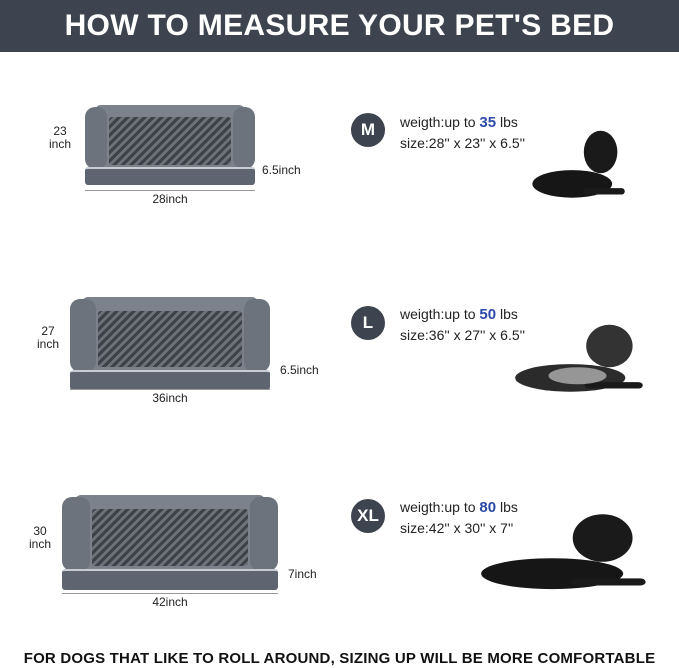 Image resolution: width=679 pixels, height=668 pixels. I want to click on size-badge: XL, so click(368, 516).